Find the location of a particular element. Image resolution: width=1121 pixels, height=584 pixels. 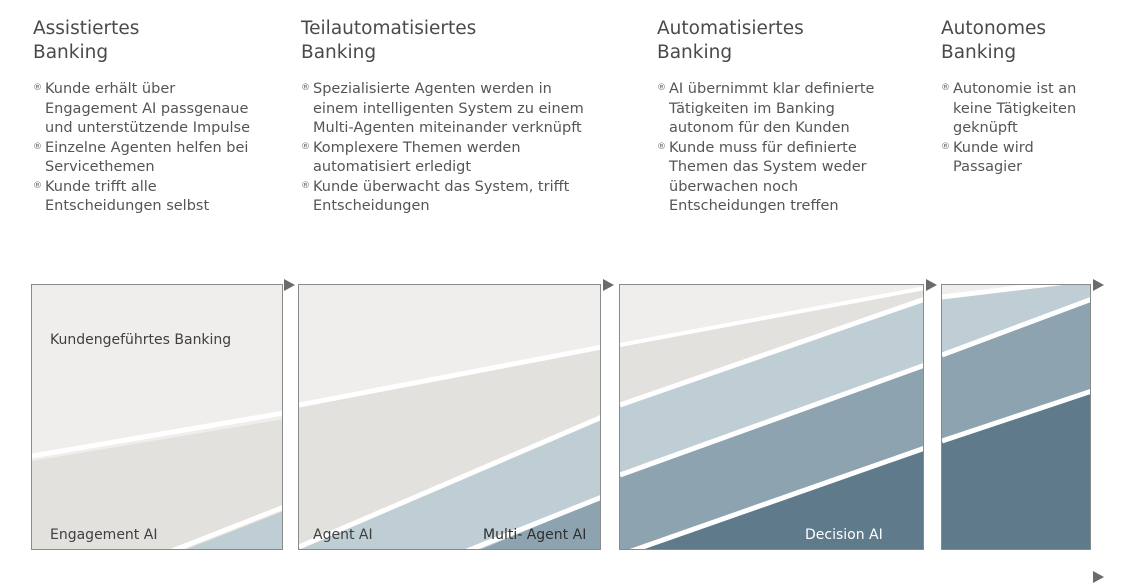

label-agent-ai: Agent AI is located at coordinates (343, 535).